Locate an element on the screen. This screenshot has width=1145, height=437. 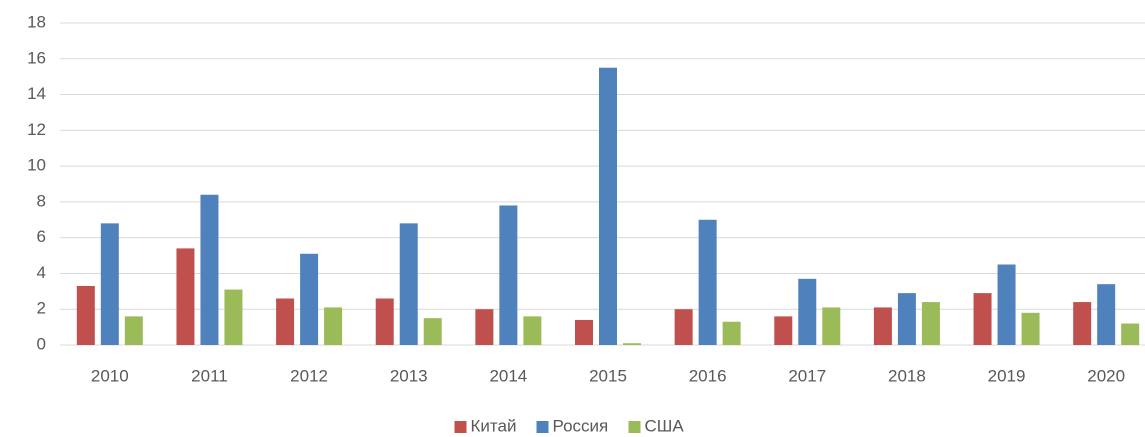
y-tick-label: 12 is located at coordinates (36, 129).